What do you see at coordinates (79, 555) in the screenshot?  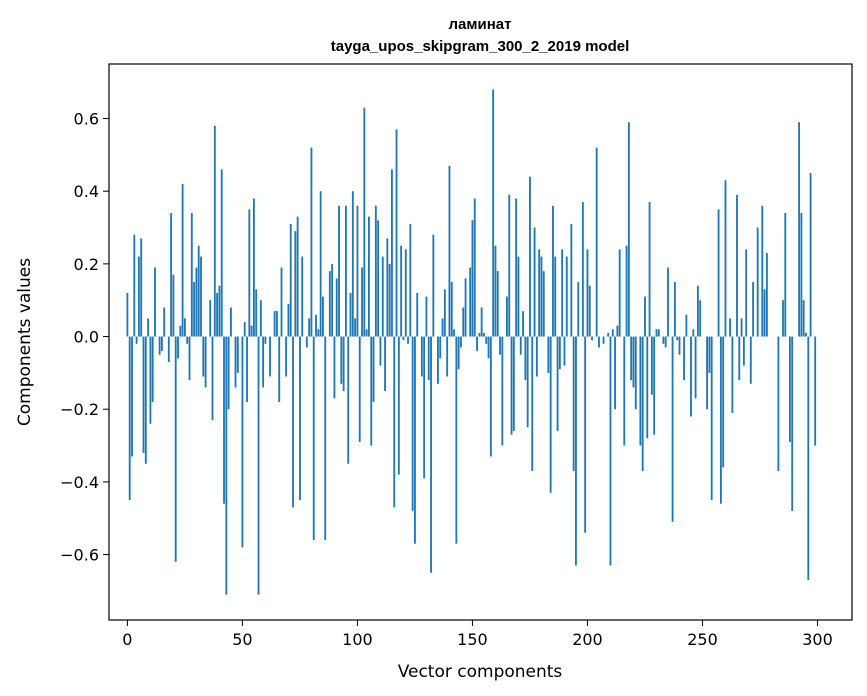 I see `y-tick-label: −0.6` at bounding box center [79, 555].